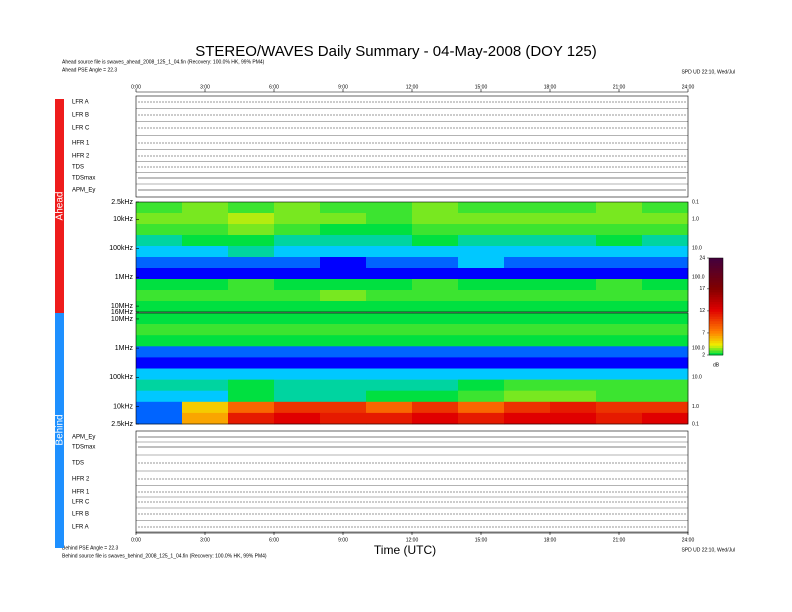  What do you see at coordinates (81, 157) in the screenshot?
I see `strip-label: HFR 2` at bounding box center [81, 157].